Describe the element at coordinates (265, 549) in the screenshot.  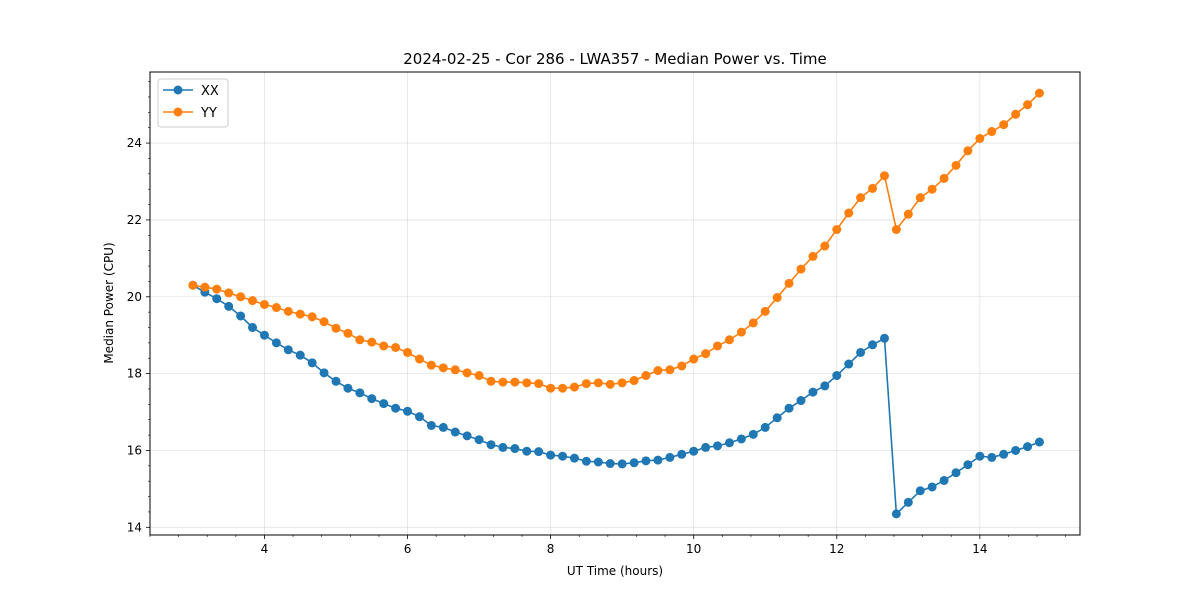
I see `x-tick-label: 4` at that location.